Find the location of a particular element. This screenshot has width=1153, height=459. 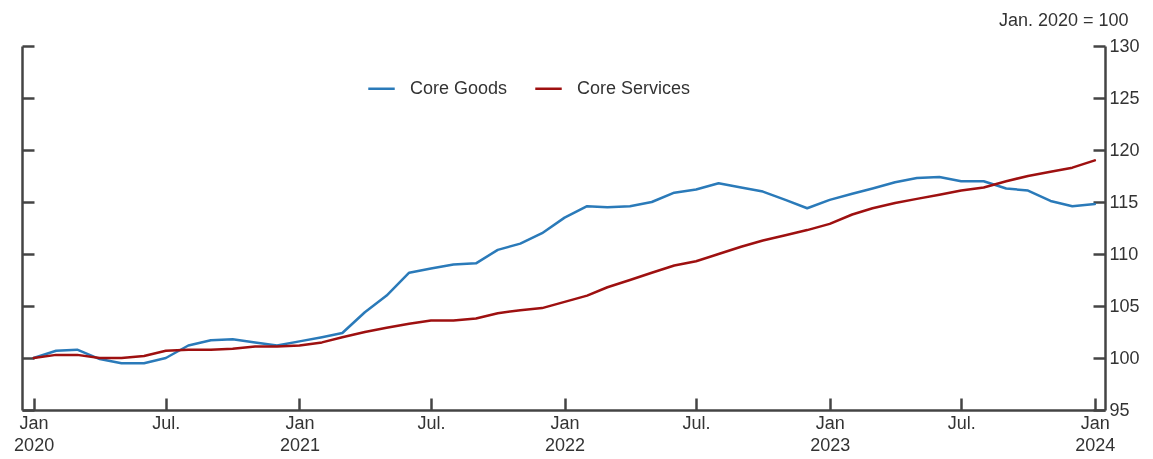

y-tick-label: 100 is located at coordinates (1124, 357).